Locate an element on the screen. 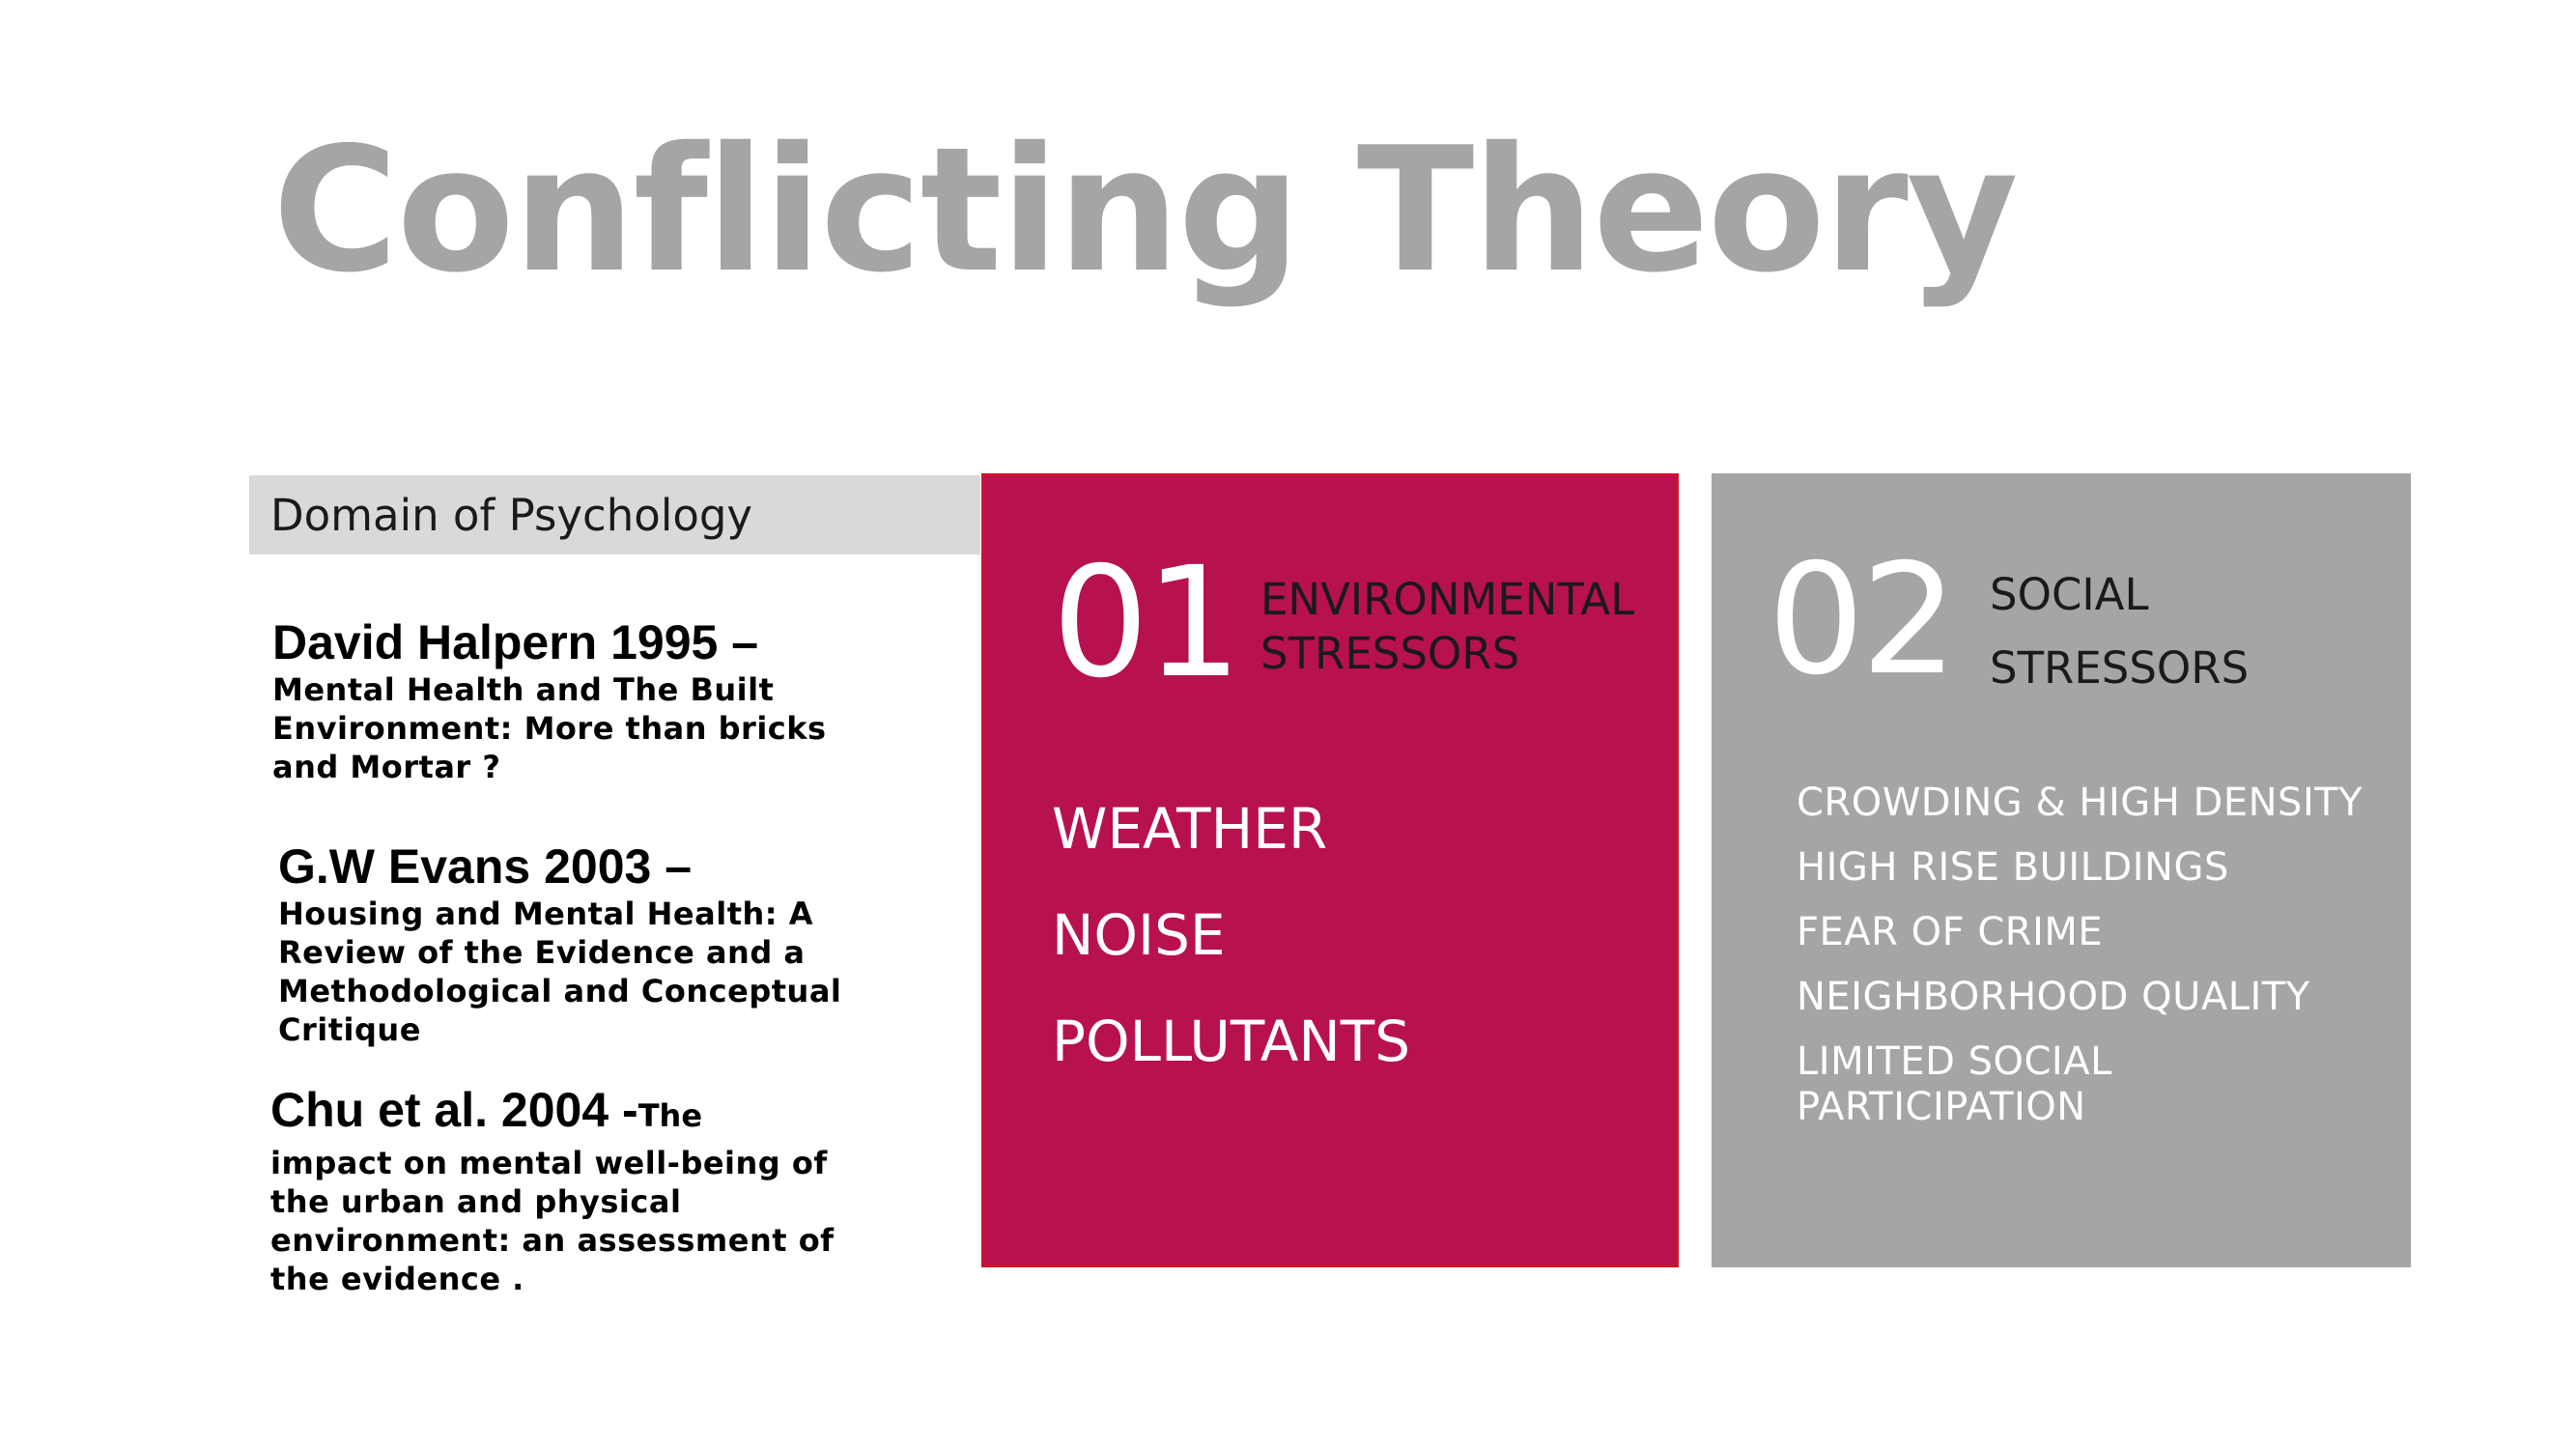 The width and height of the screenshot is (2576, 1449). list-item: HIGH RISE BUILDINGS is located at coordinates (2013, 867).